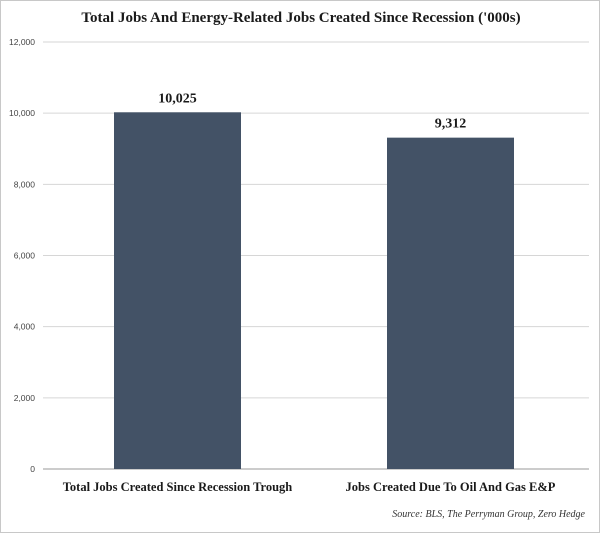 This screenshot has height=534, width=600. What do you see at coordinates (25, 256) in the screenshot?
I see `y-tick-label: 6,000` at bounding box center [25, 256].